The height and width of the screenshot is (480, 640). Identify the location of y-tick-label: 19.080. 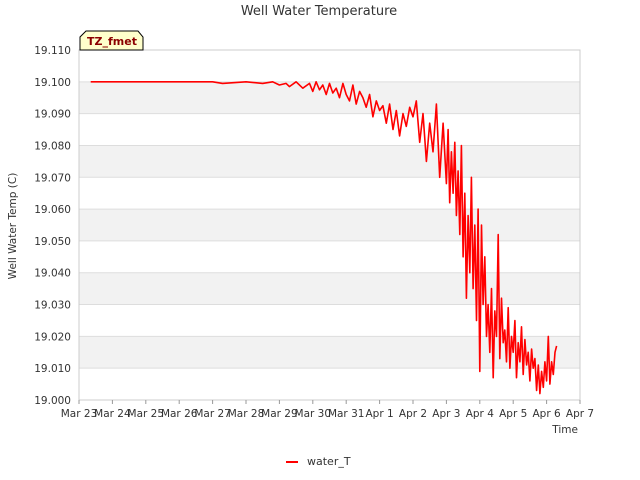
(52, 146).